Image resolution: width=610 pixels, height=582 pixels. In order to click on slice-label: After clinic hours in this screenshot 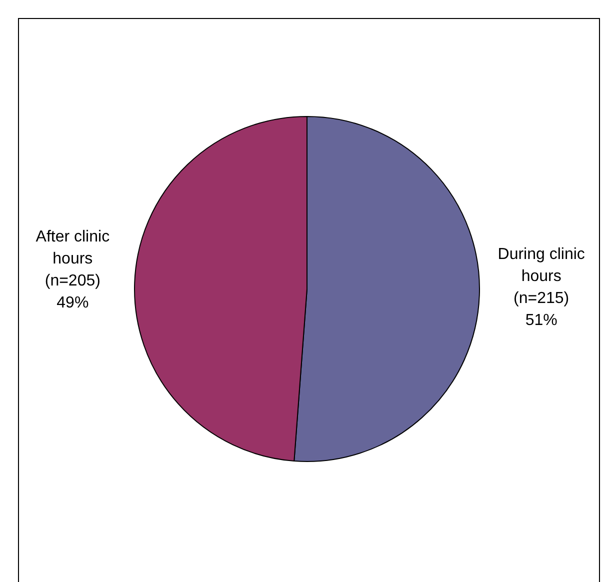, I will do `click(73, 248)`.